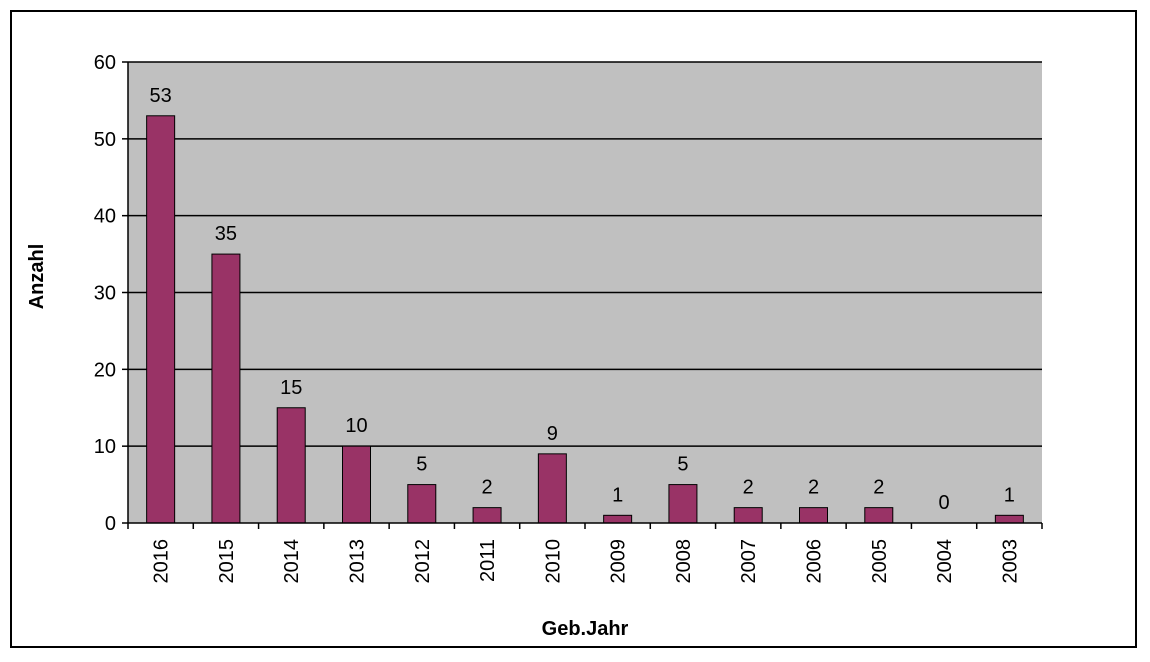 The image size is (1150, 662). I want to click on data-label: 35, so click(226, 234).